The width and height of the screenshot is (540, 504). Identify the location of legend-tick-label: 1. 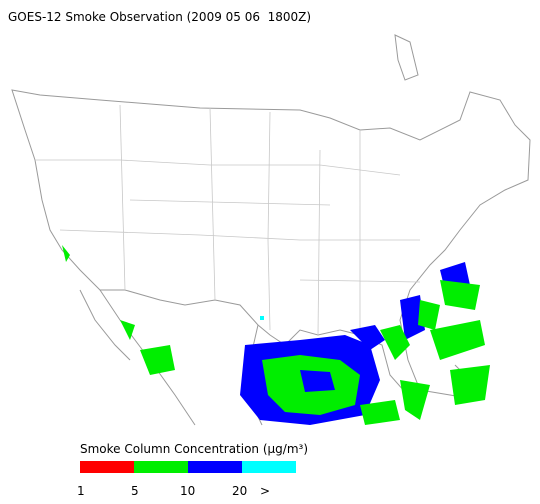
(81, 491).